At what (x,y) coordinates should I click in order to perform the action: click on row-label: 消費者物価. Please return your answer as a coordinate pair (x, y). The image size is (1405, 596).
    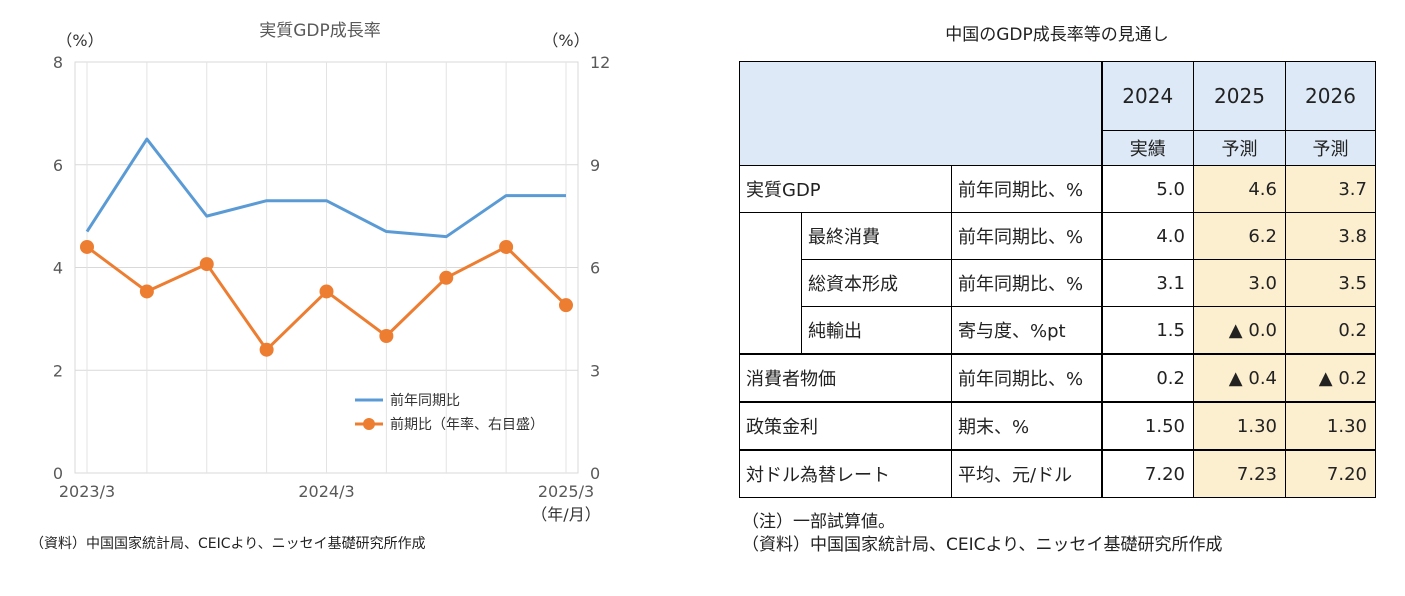
    Looking at the image, I should click on (845, 378).